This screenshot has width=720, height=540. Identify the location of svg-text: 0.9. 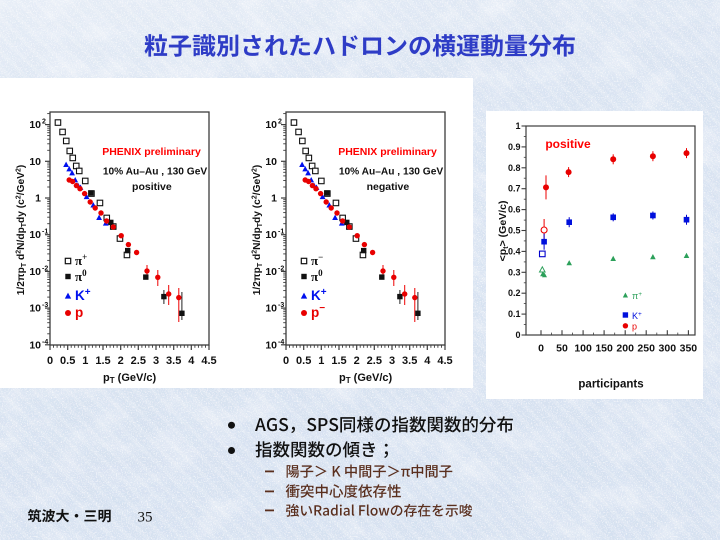
(514, 147).